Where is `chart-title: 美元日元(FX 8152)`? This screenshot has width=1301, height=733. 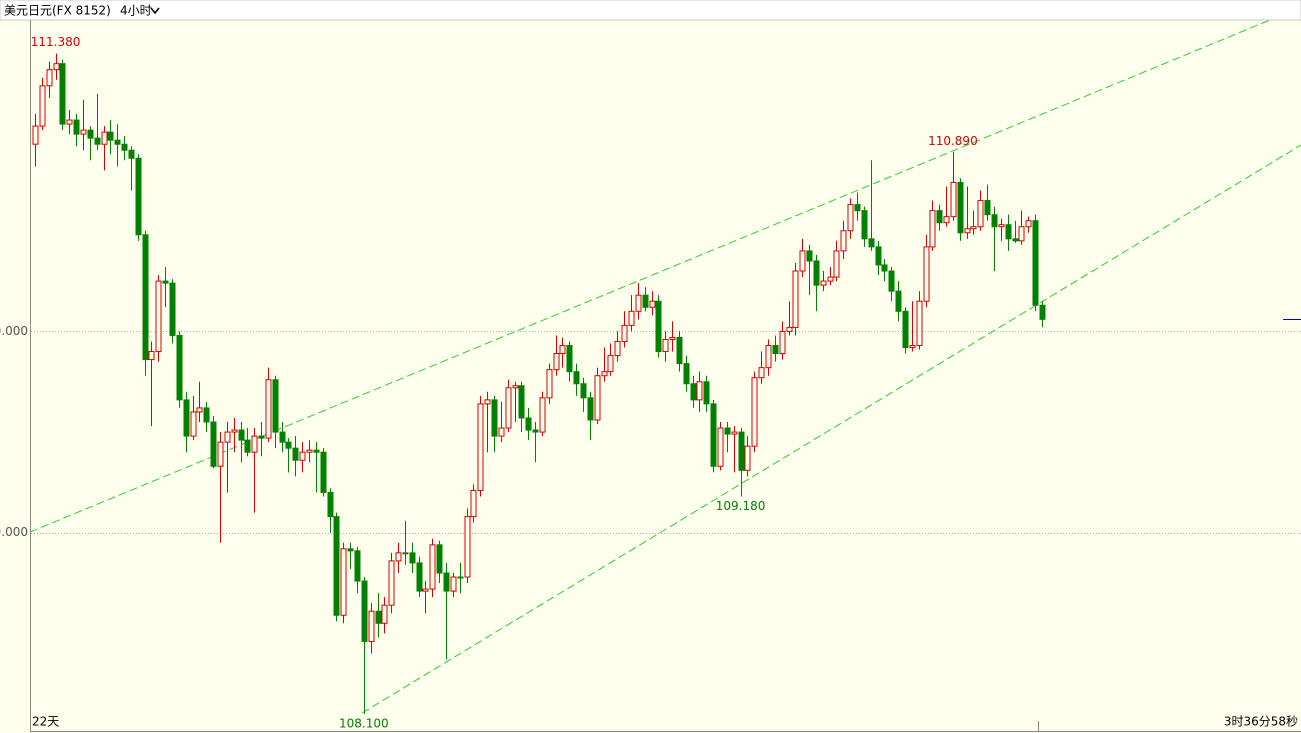 chart-title: 美元日元(FX 8152) is located at coordinates (57, 11).